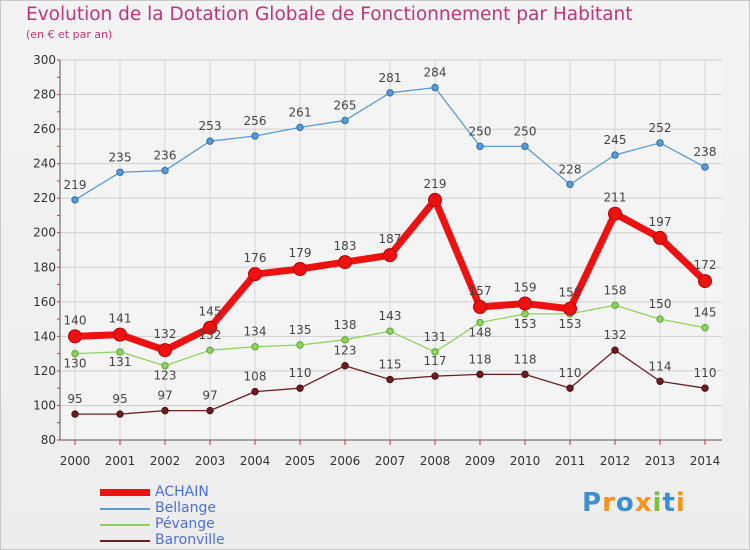 The height and width of the screenshot is (550, 750). What do you see at coordinates (660, 461) in the screenshot?
I see `x-tick-label: 2013` at bounding box center [660, 461].